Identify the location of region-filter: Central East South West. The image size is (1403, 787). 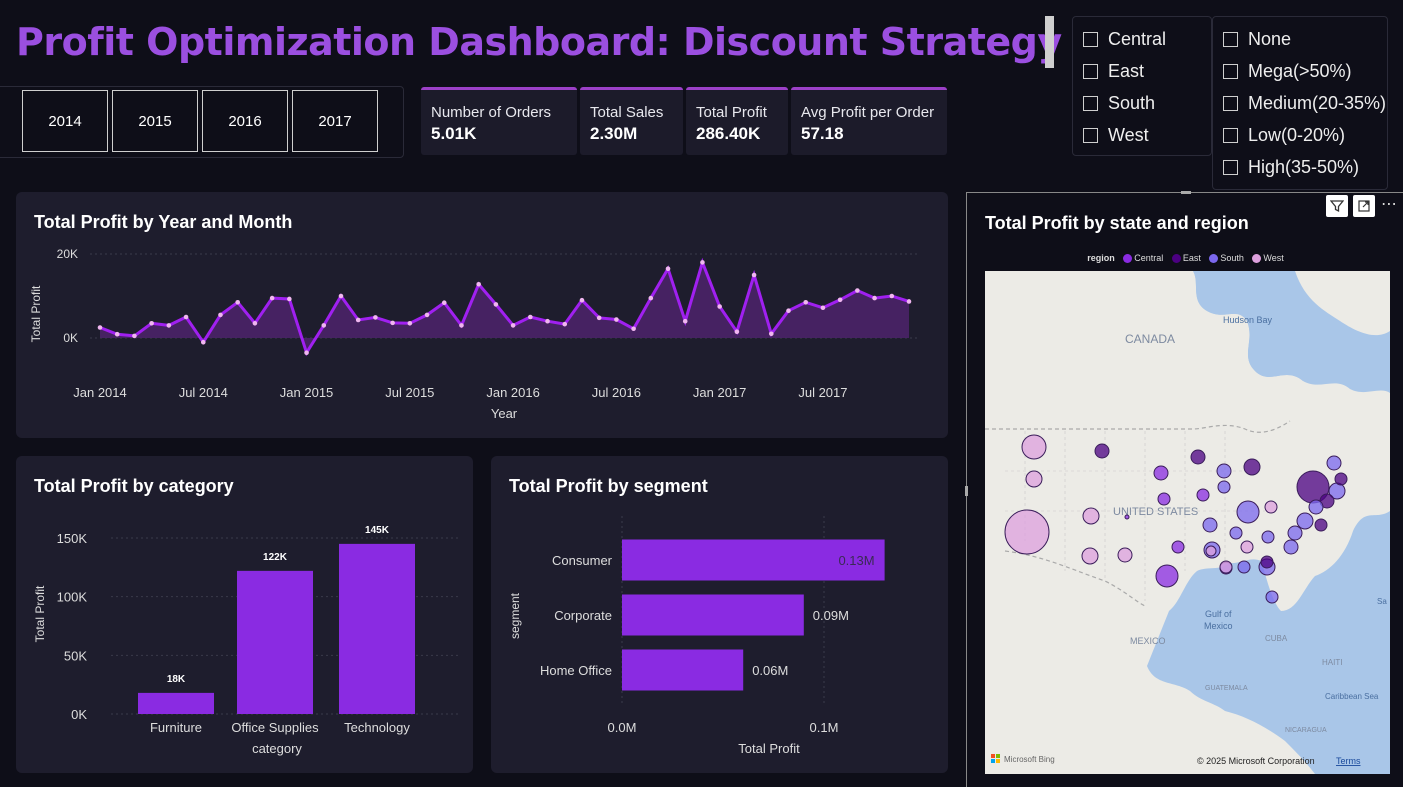
(1142, 86).